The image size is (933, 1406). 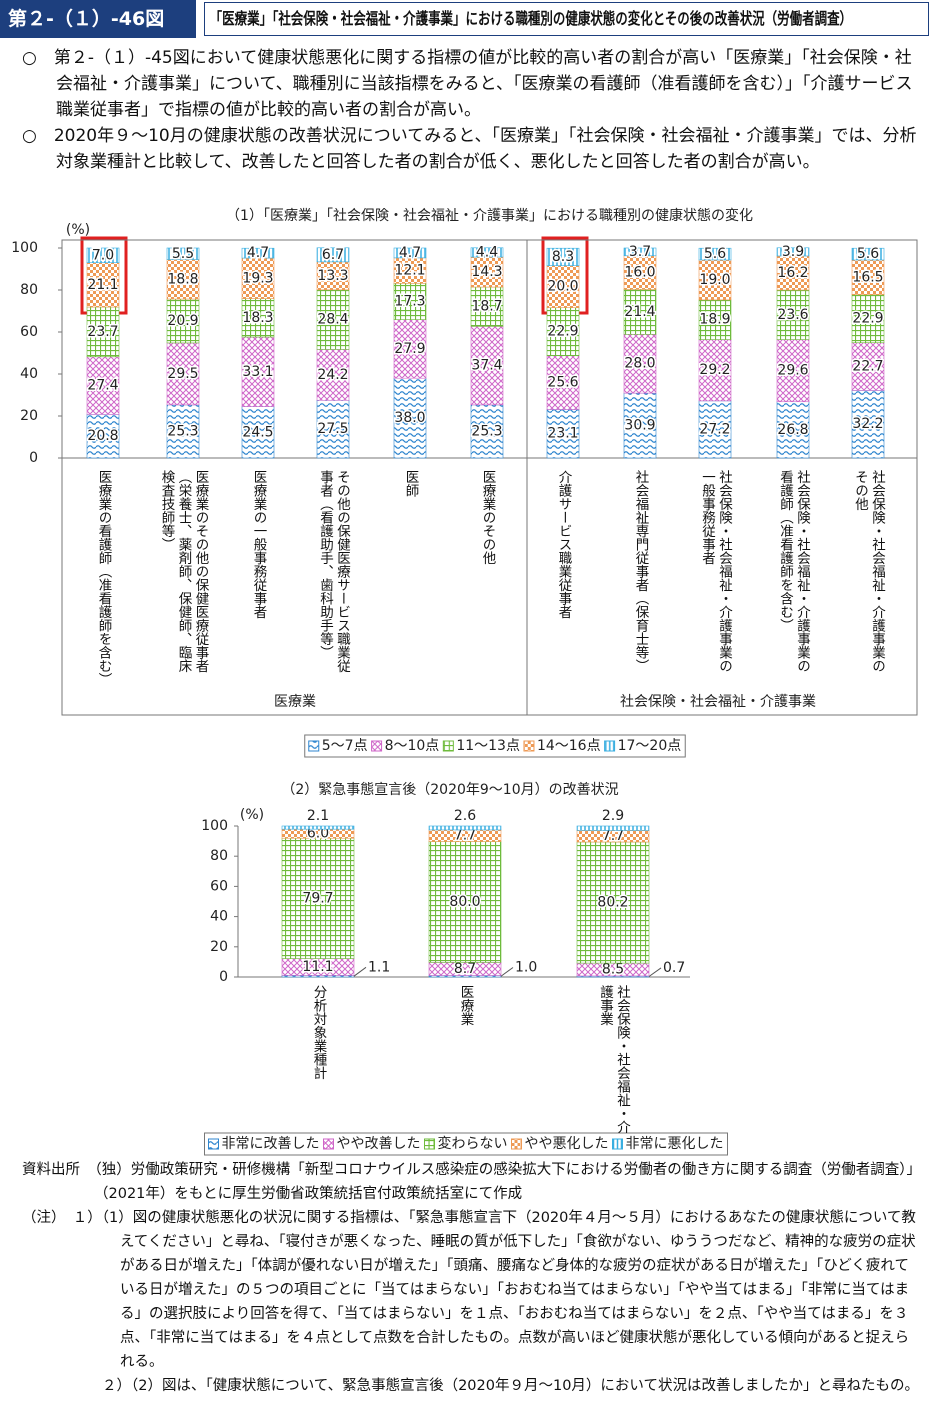 I want to click on value-label: 3.9, so click(x=793, y=252).